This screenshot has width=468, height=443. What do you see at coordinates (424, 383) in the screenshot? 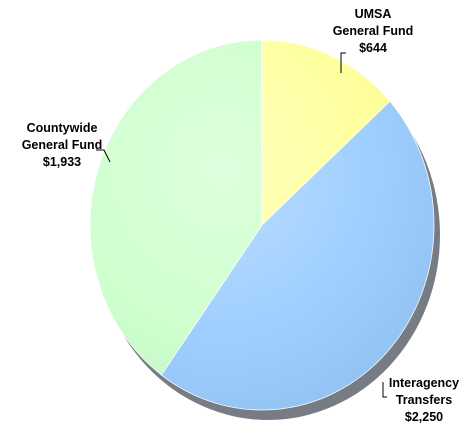
I see `slice-name-line: Interagency` at bounding box center [424, 383].